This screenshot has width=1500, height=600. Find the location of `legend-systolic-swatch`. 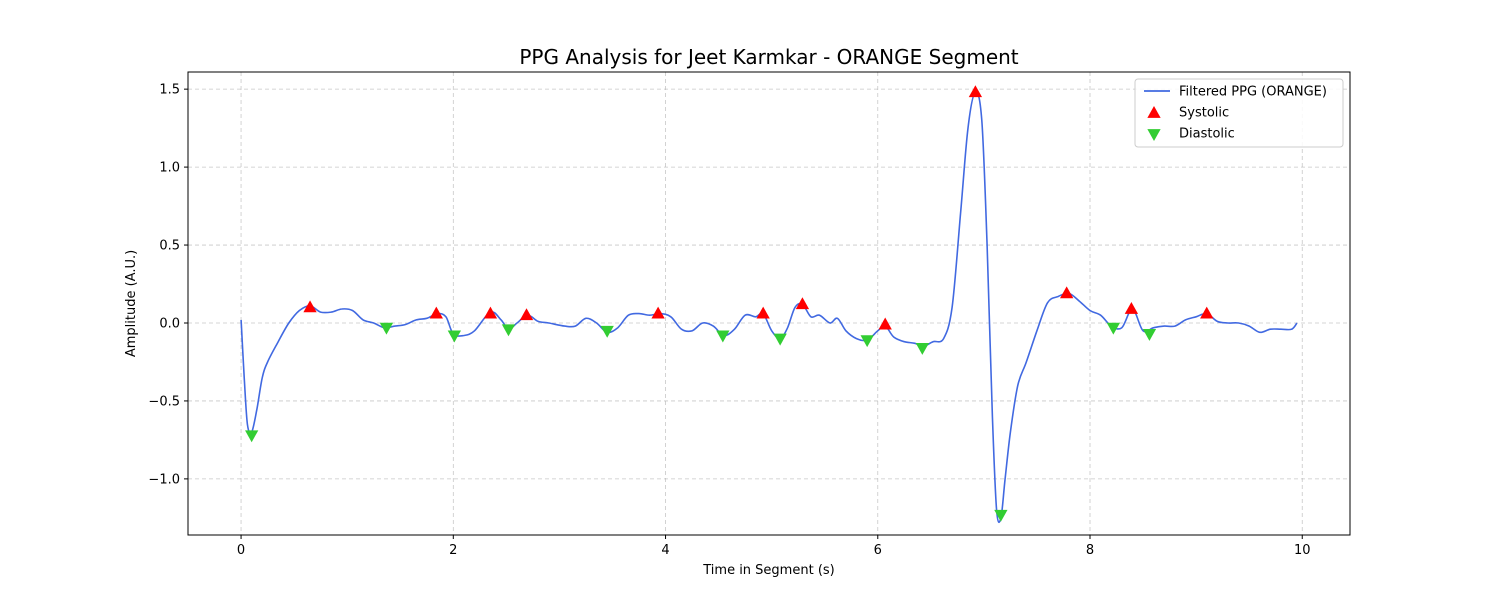

legend-systolic-swatch is located at coordinates (1154, 112).